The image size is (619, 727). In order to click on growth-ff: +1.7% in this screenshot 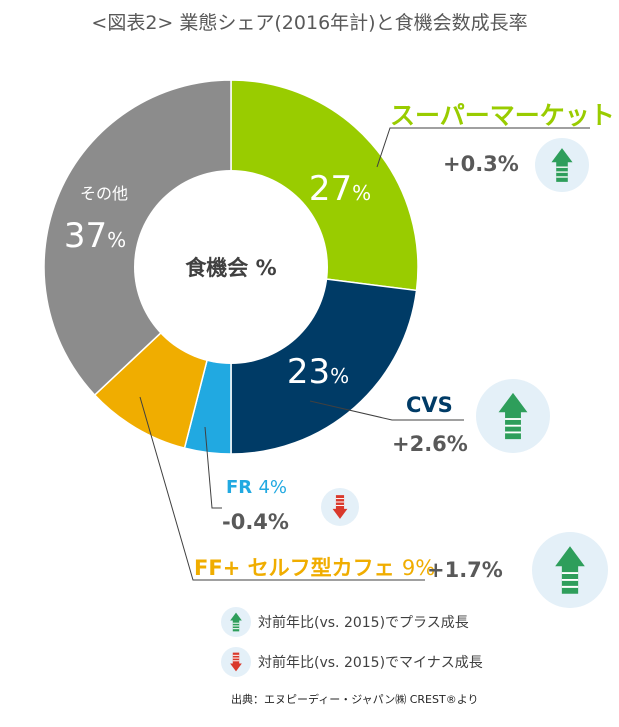, I will do `click(465, 570)`.